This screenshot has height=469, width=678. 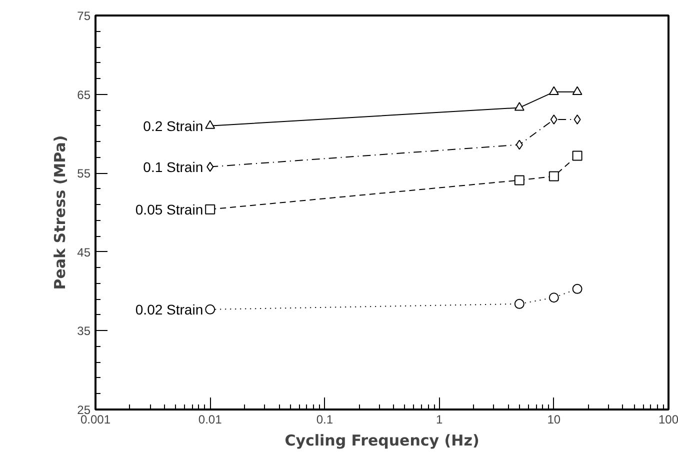 What do you see at coordinates (173, 166) in the screenshot?
I see `series-label: 0.1 Strain` at bounding box center [173, 166].